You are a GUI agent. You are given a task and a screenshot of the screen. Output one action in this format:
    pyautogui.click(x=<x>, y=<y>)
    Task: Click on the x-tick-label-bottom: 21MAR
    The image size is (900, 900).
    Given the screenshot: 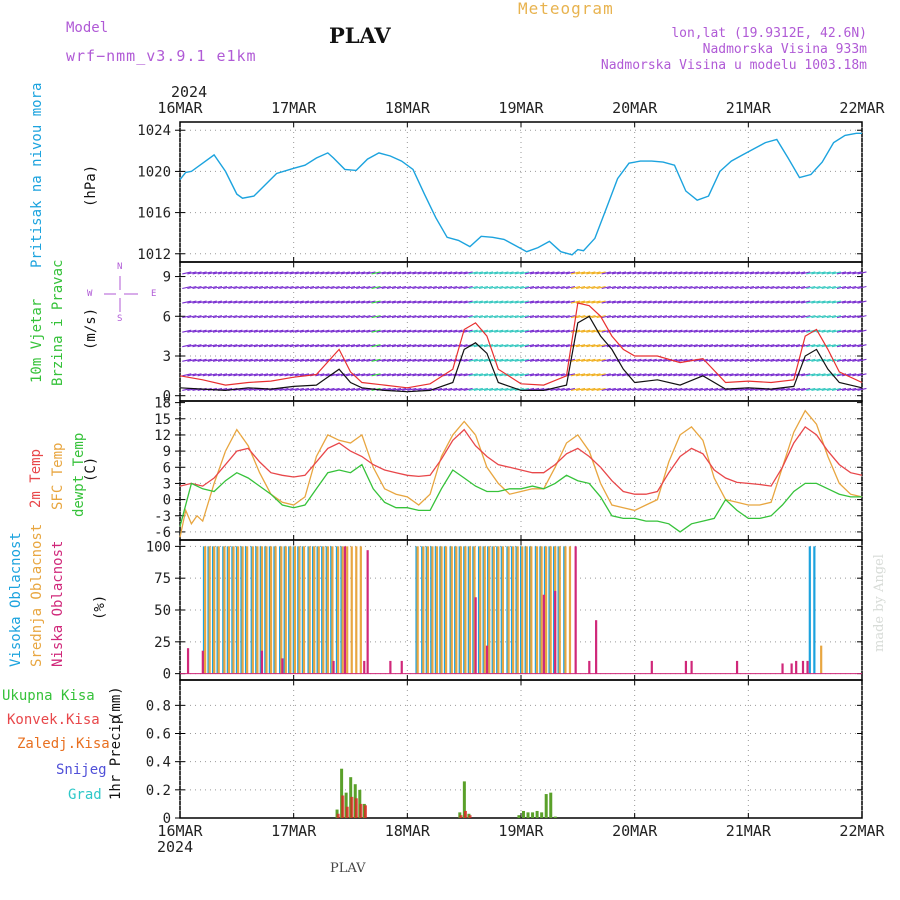 What is the action you would take?
    pyautogui.click(x=749, y=831)
    